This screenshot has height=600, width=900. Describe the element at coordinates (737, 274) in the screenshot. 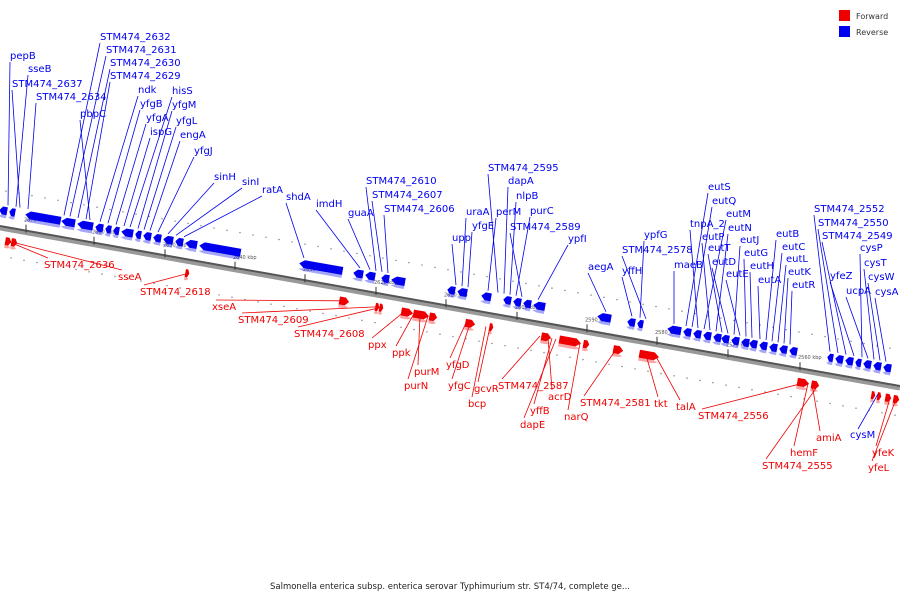

I see `reverse-gene-label: eutE` at that location.